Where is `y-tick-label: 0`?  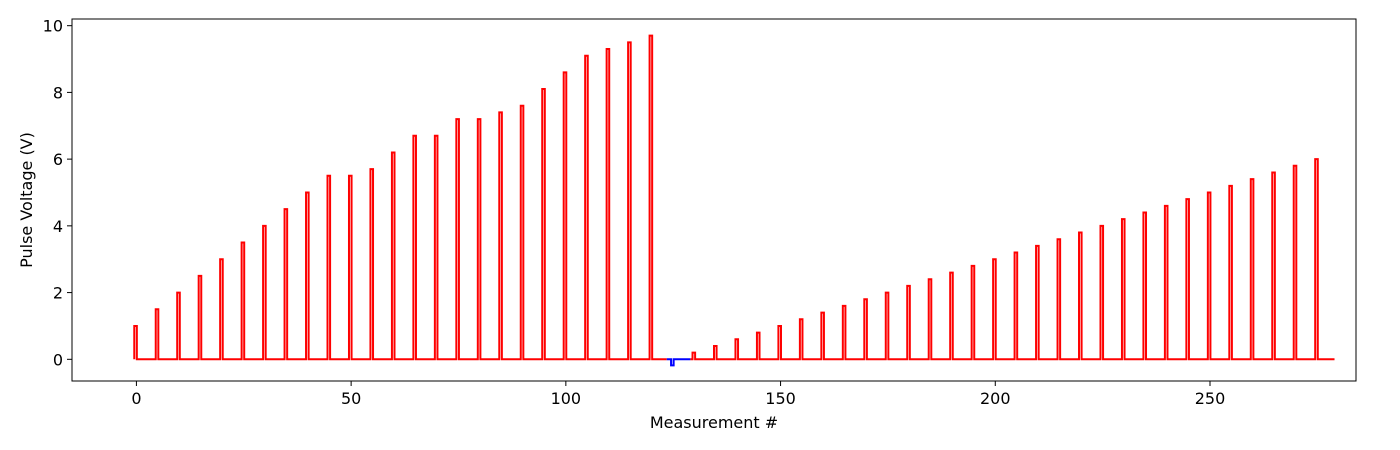
y-tick-label: 0 is located at coordinates (58, 359).